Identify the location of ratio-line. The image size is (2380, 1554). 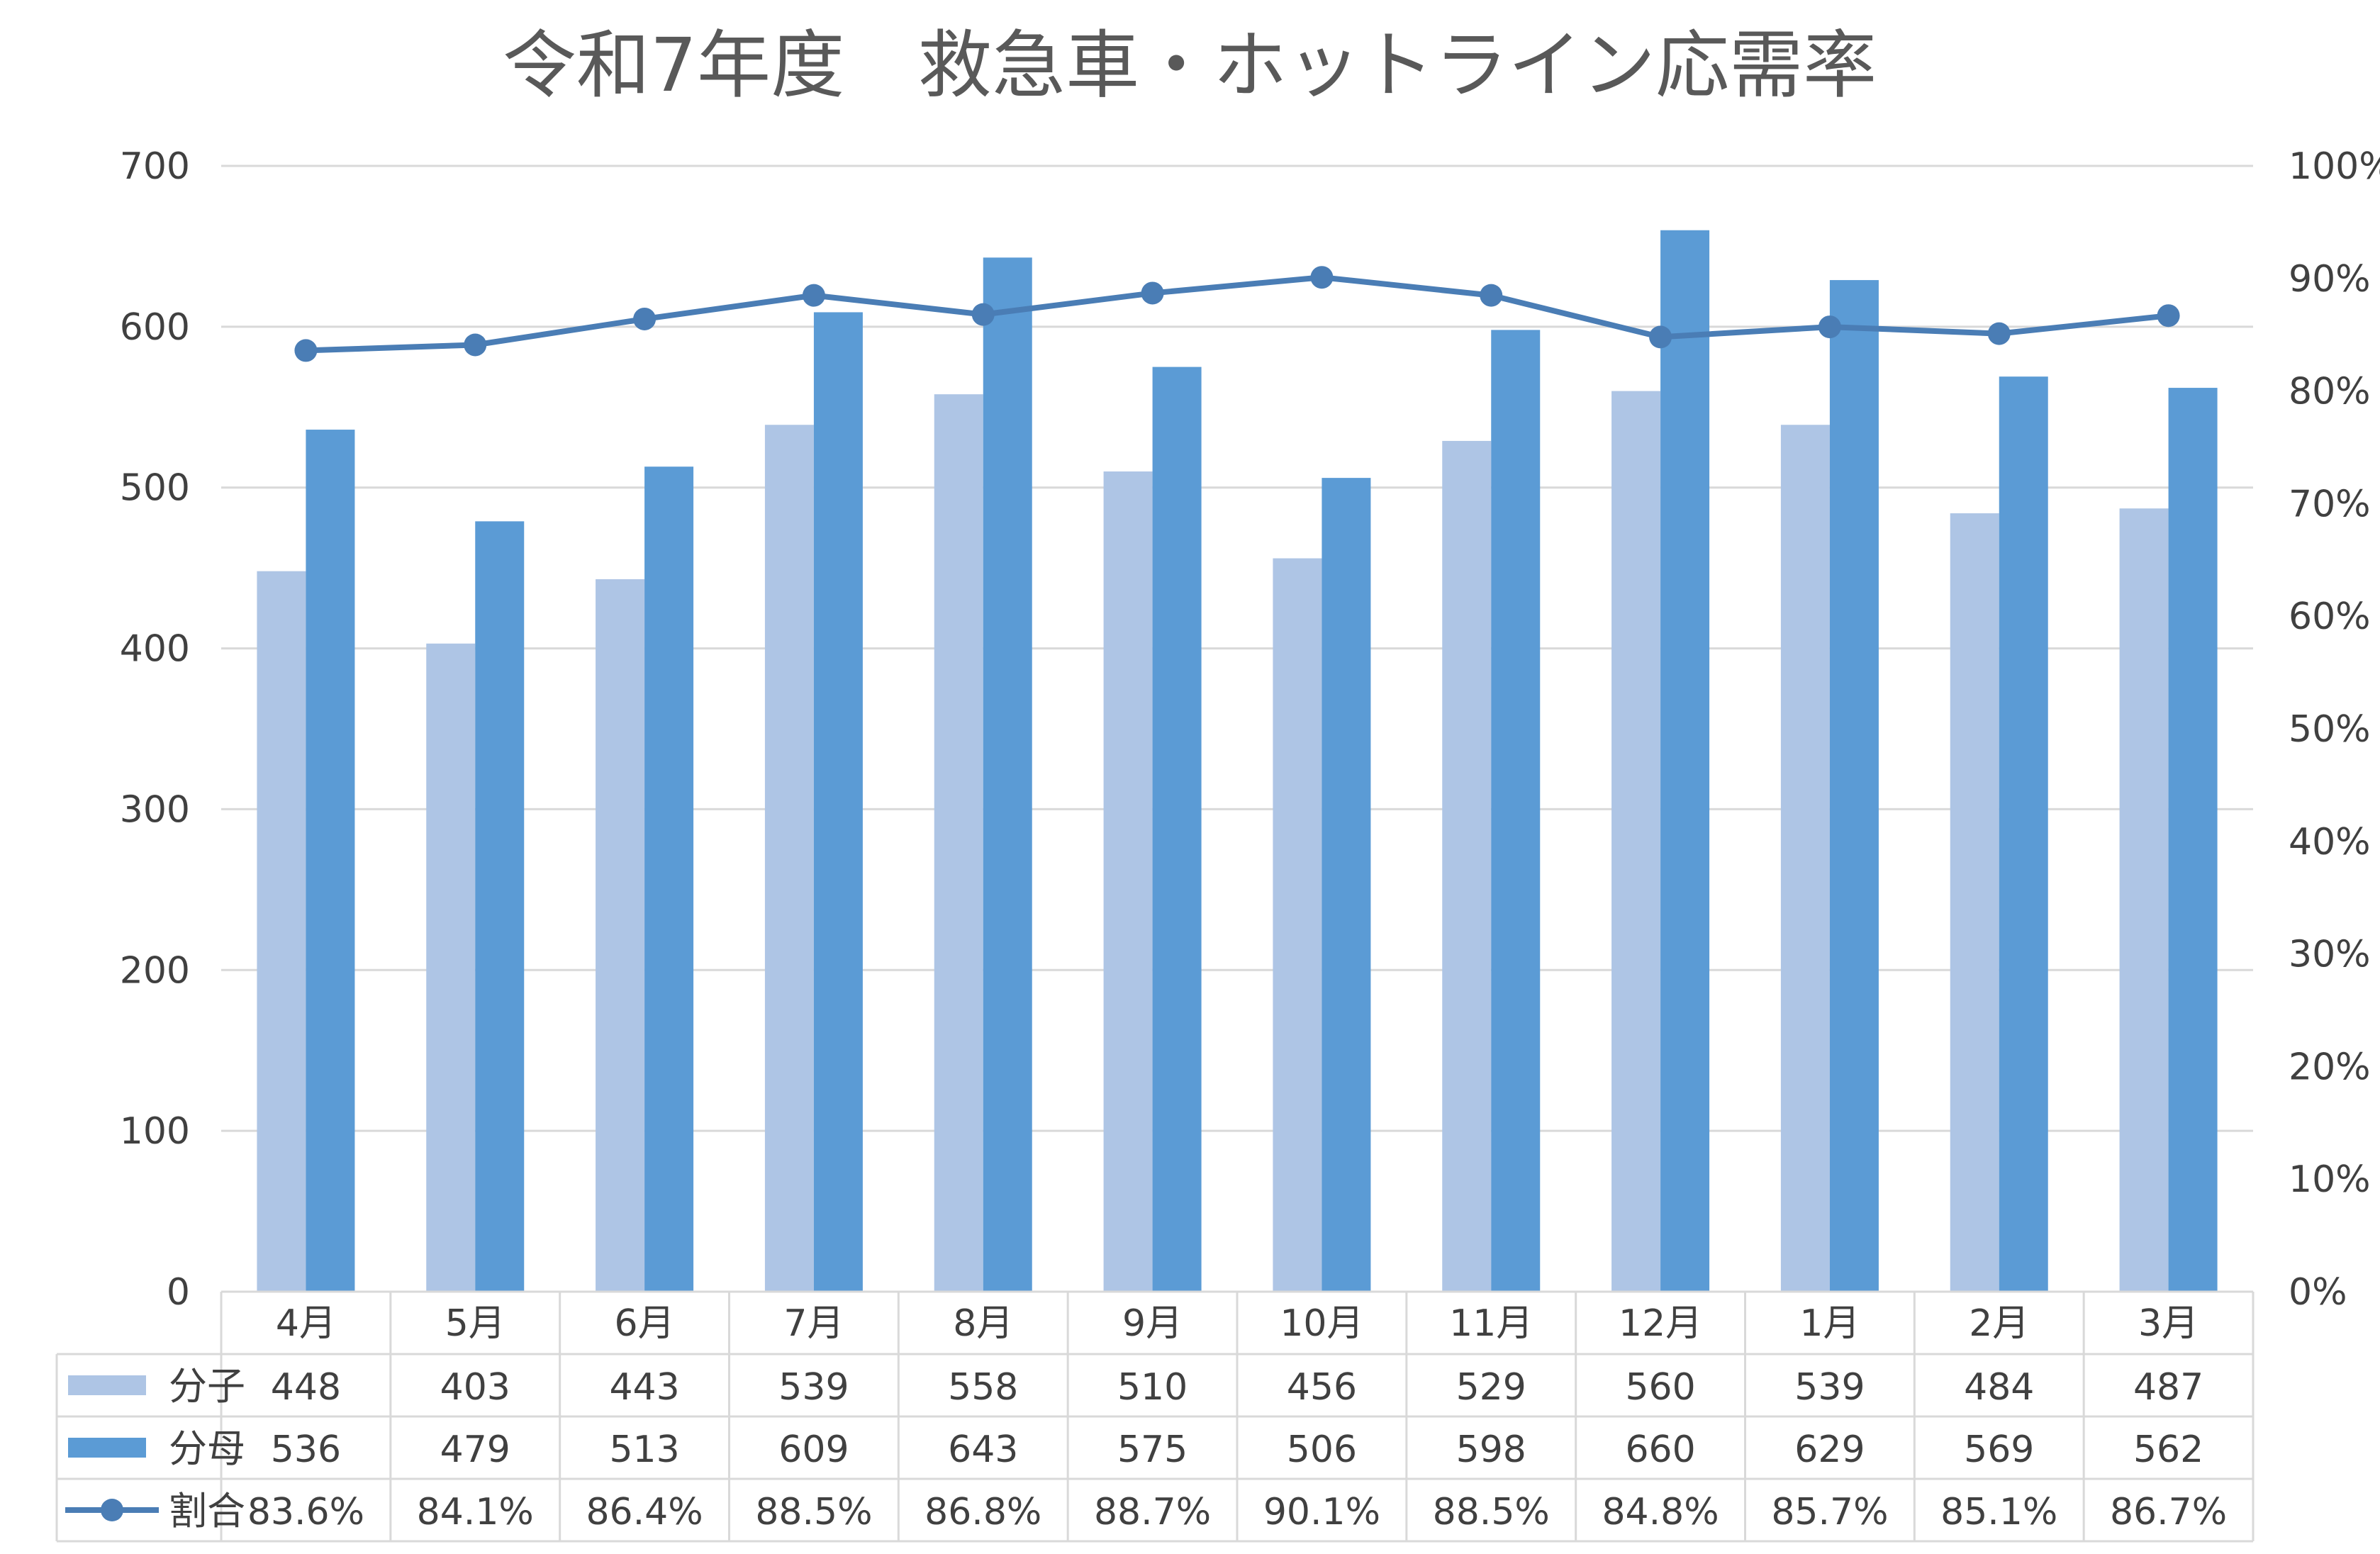
(1237, 314).